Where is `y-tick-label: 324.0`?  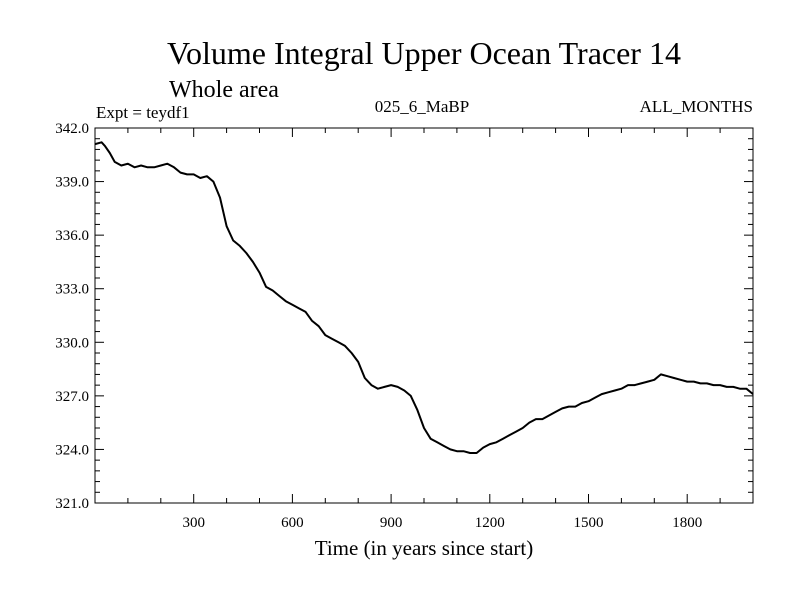
y-tick-label: 324.0 is located at coordinates (72, 450).